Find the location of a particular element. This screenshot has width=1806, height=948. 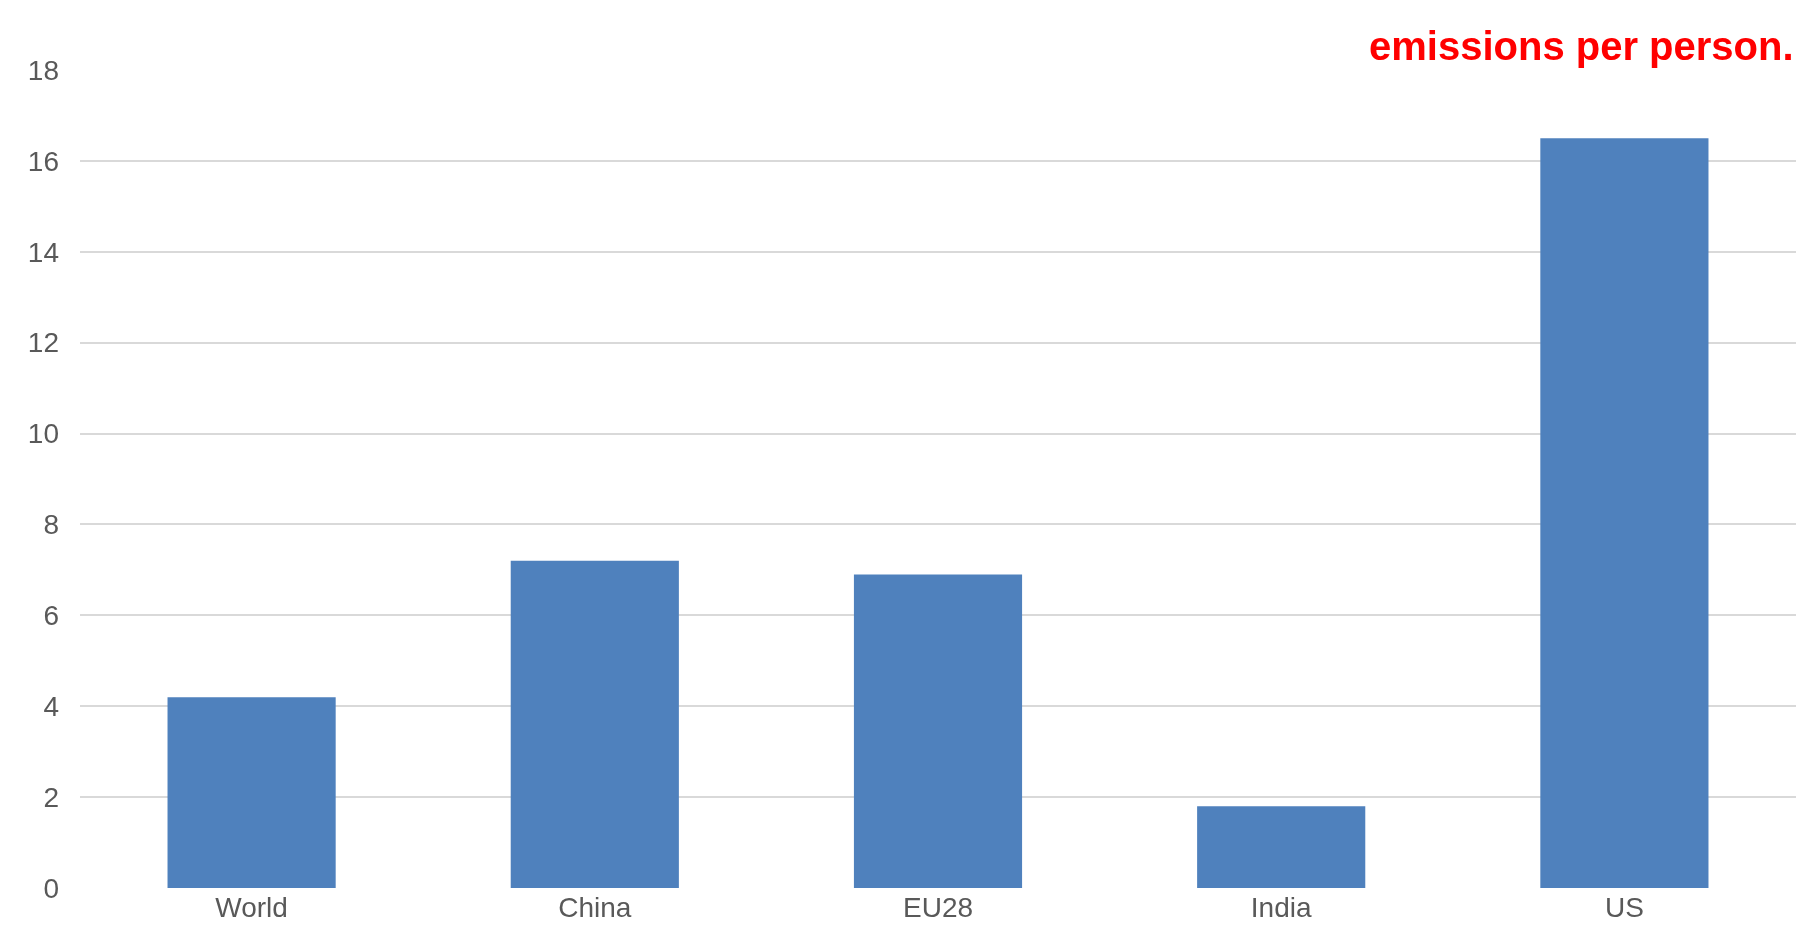

x-tick-label: India is located at coordinates (1281, 907).